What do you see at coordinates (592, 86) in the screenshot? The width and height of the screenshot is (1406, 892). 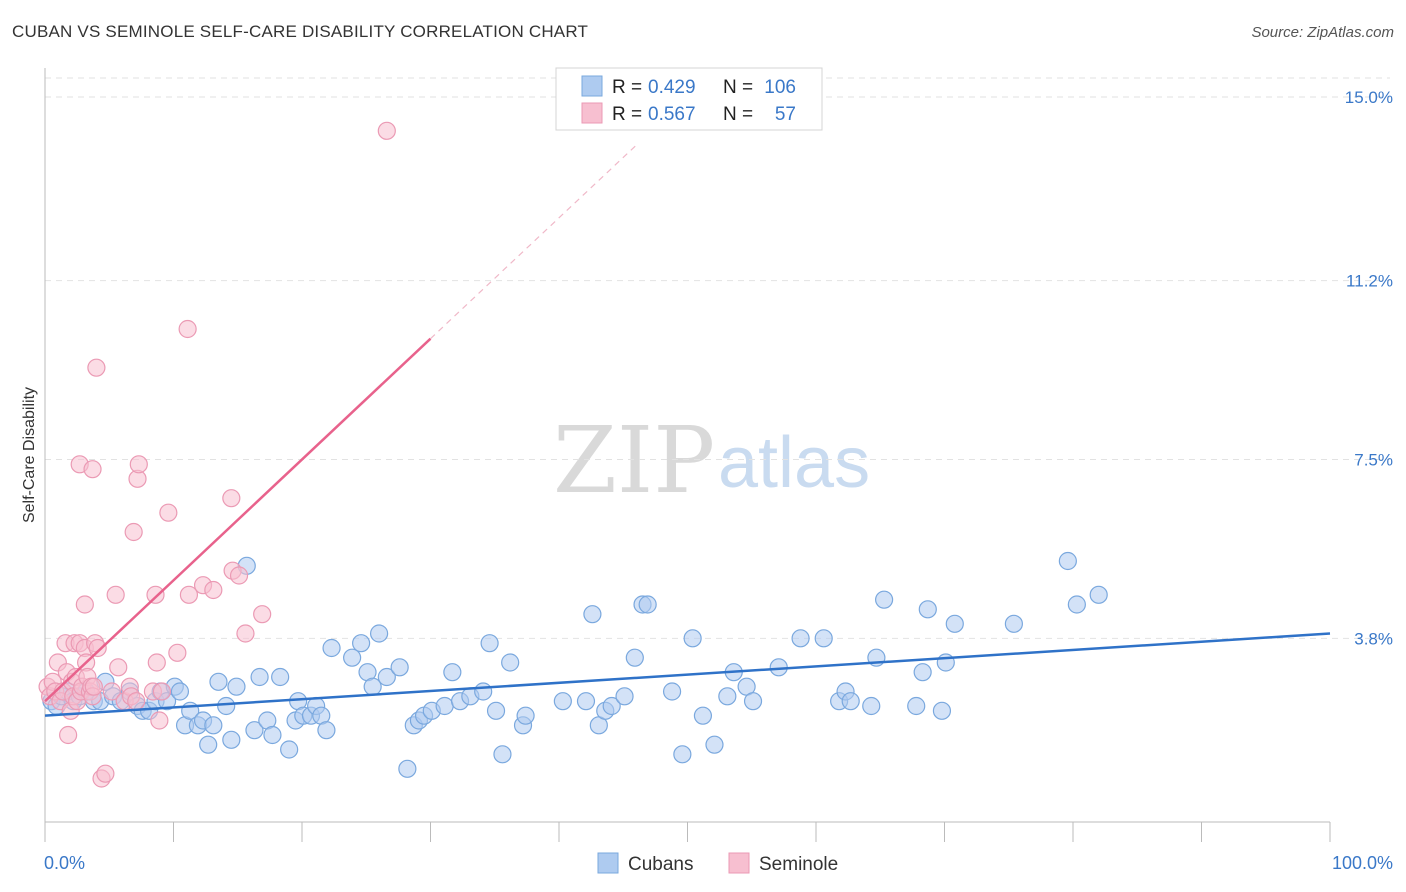 I see `legend-swatch-cubans` at bounding box center [592, 86].